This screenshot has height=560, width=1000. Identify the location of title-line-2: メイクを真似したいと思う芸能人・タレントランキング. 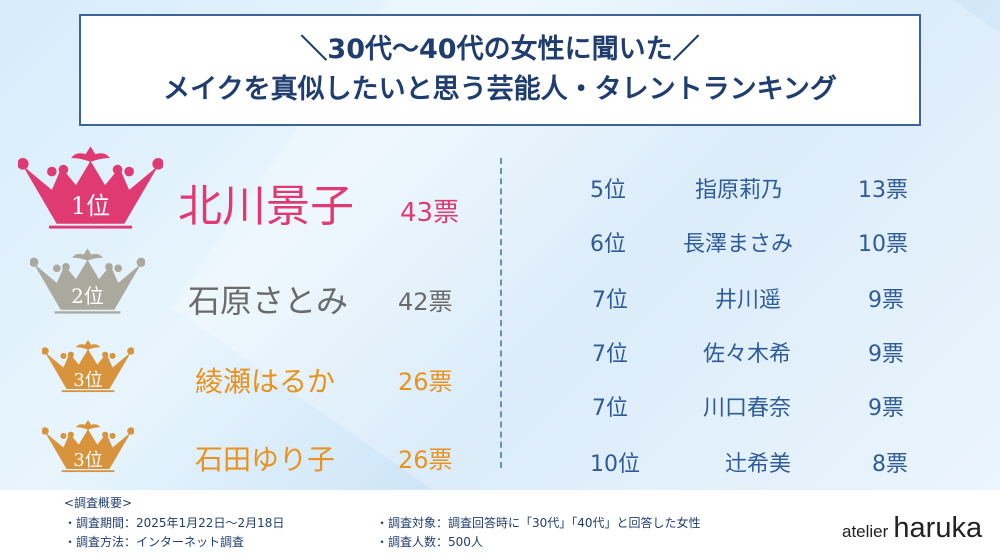
(500, 89).